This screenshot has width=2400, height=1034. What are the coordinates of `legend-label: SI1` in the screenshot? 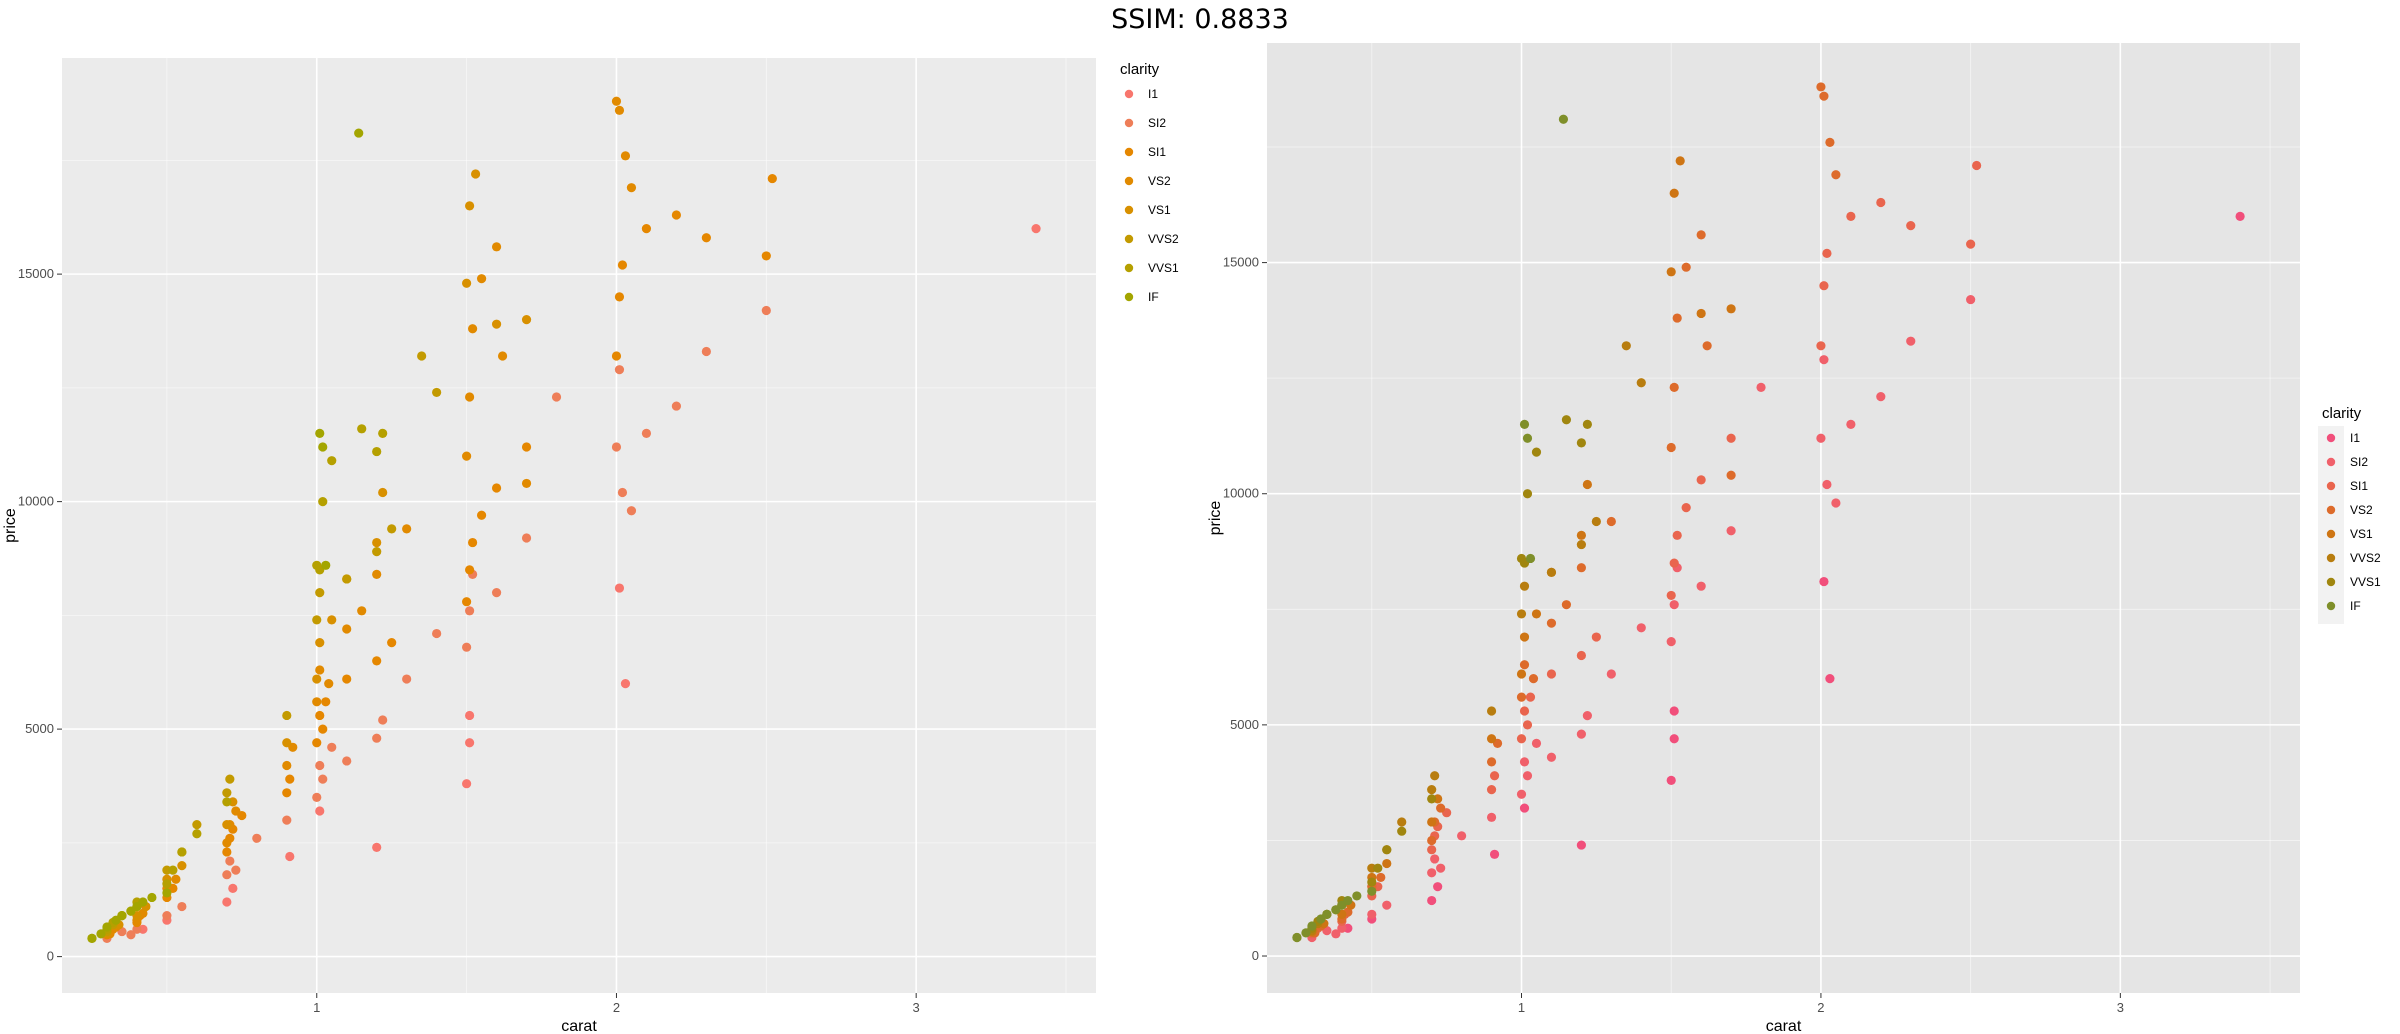 It's located at (1157, 152).